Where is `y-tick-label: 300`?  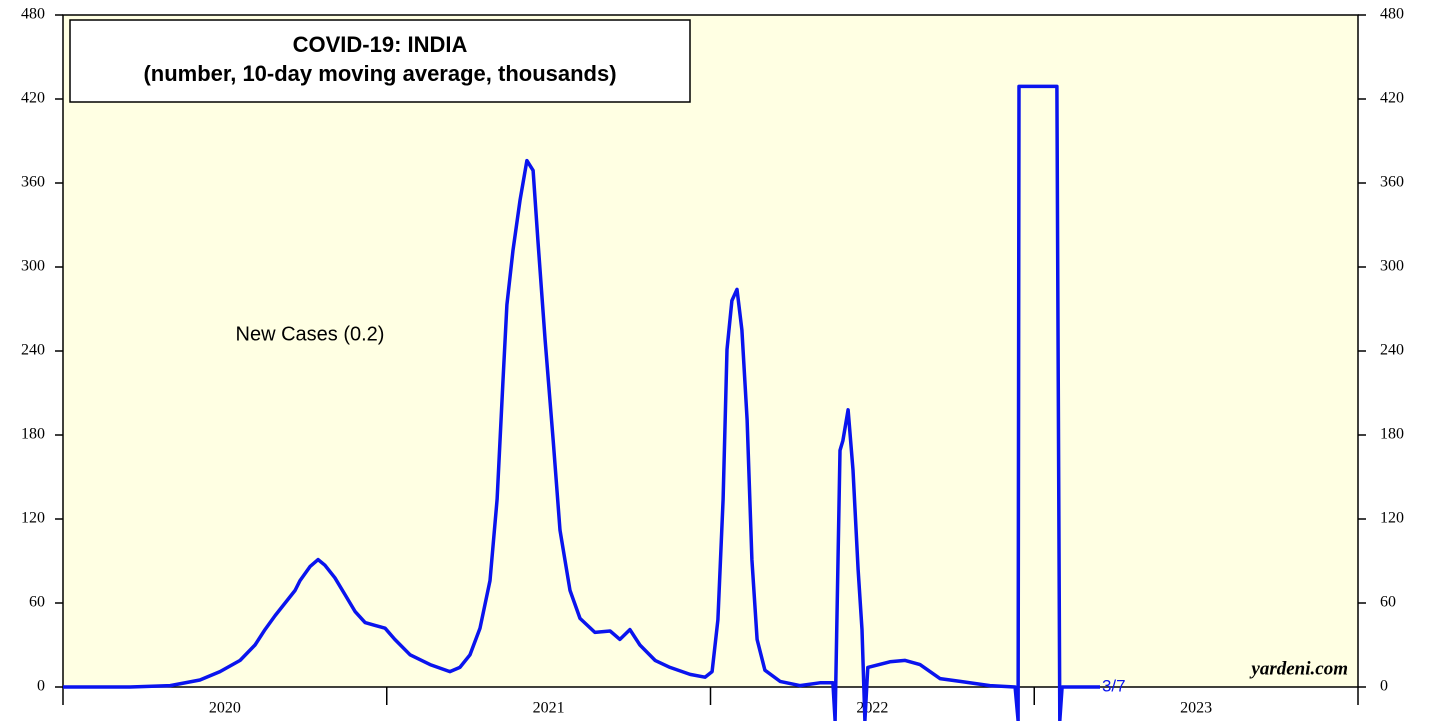 y-tick-label: 300 is located at coordinates (33, 266).